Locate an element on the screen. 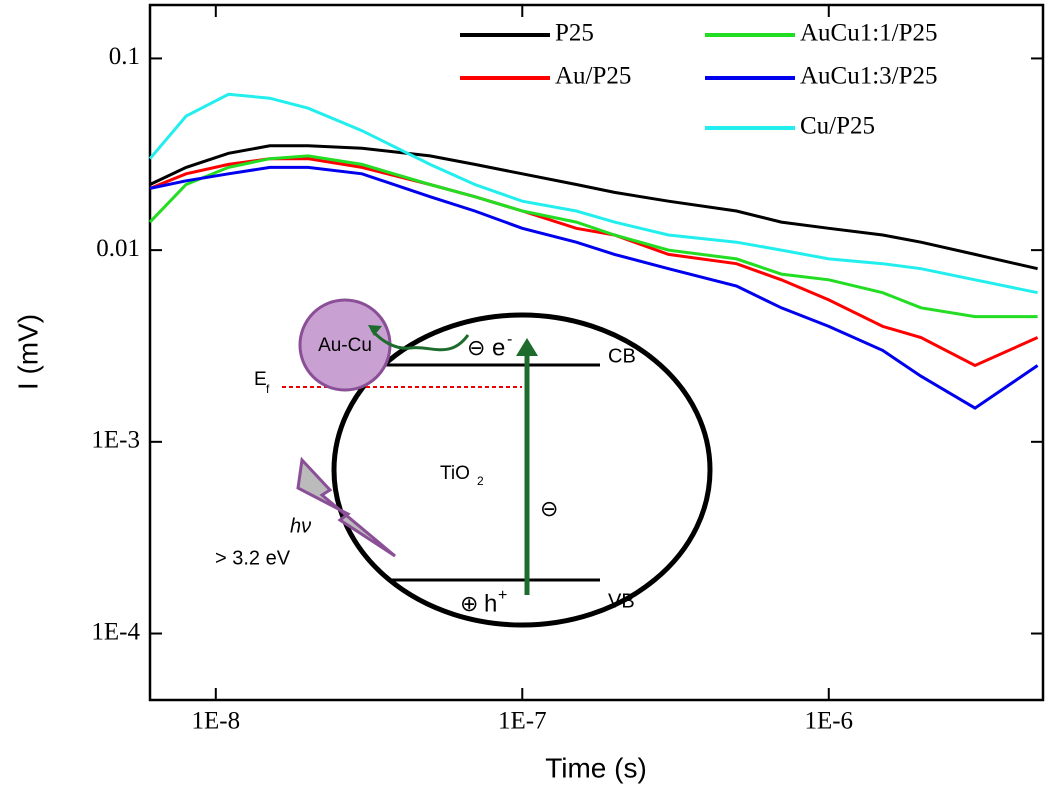 This screenshot has width=1050, height=798. y-tick-label: 1E-3 is located at coordinates (115, 440).